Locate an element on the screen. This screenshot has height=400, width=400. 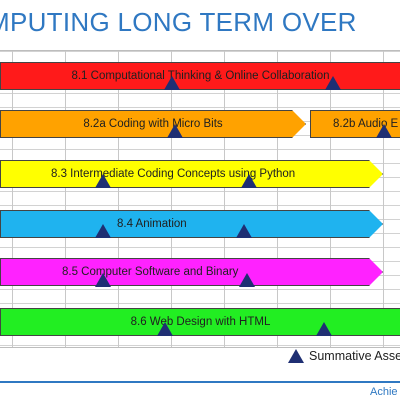
unit-label-8-2a: 8.2a Coding with Micro Bits is located at coordinates (153, 124).